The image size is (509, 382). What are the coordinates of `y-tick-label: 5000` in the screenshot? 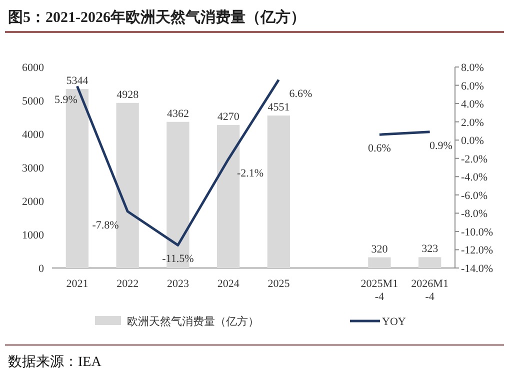 It's located at (33, 102).